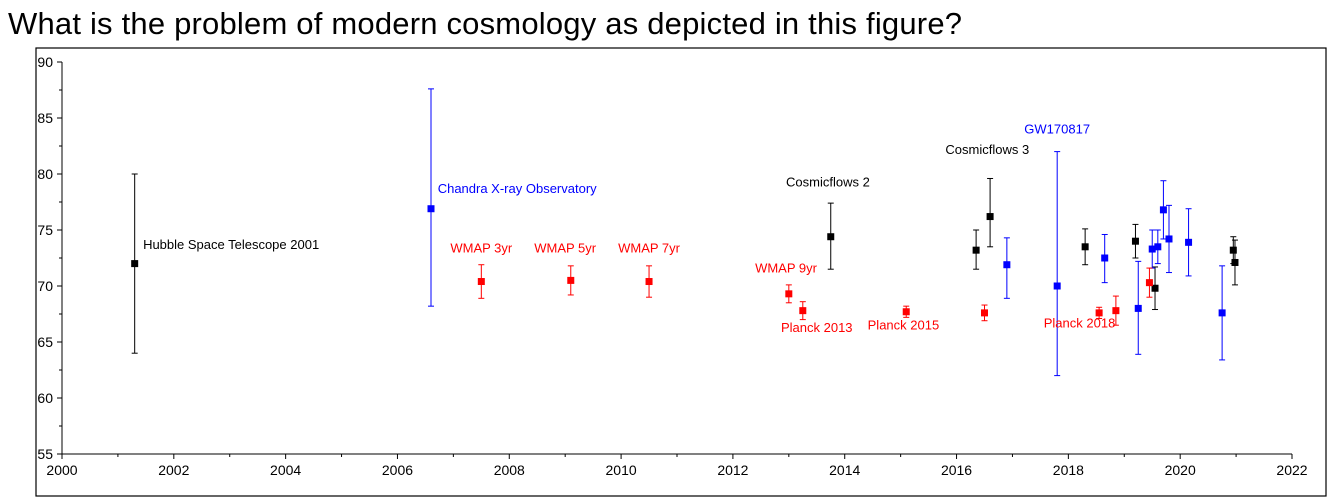 This screenshot has height=503, width=1344. I want to click on annotation-label: WMAP 3yr, so click(481, 247).